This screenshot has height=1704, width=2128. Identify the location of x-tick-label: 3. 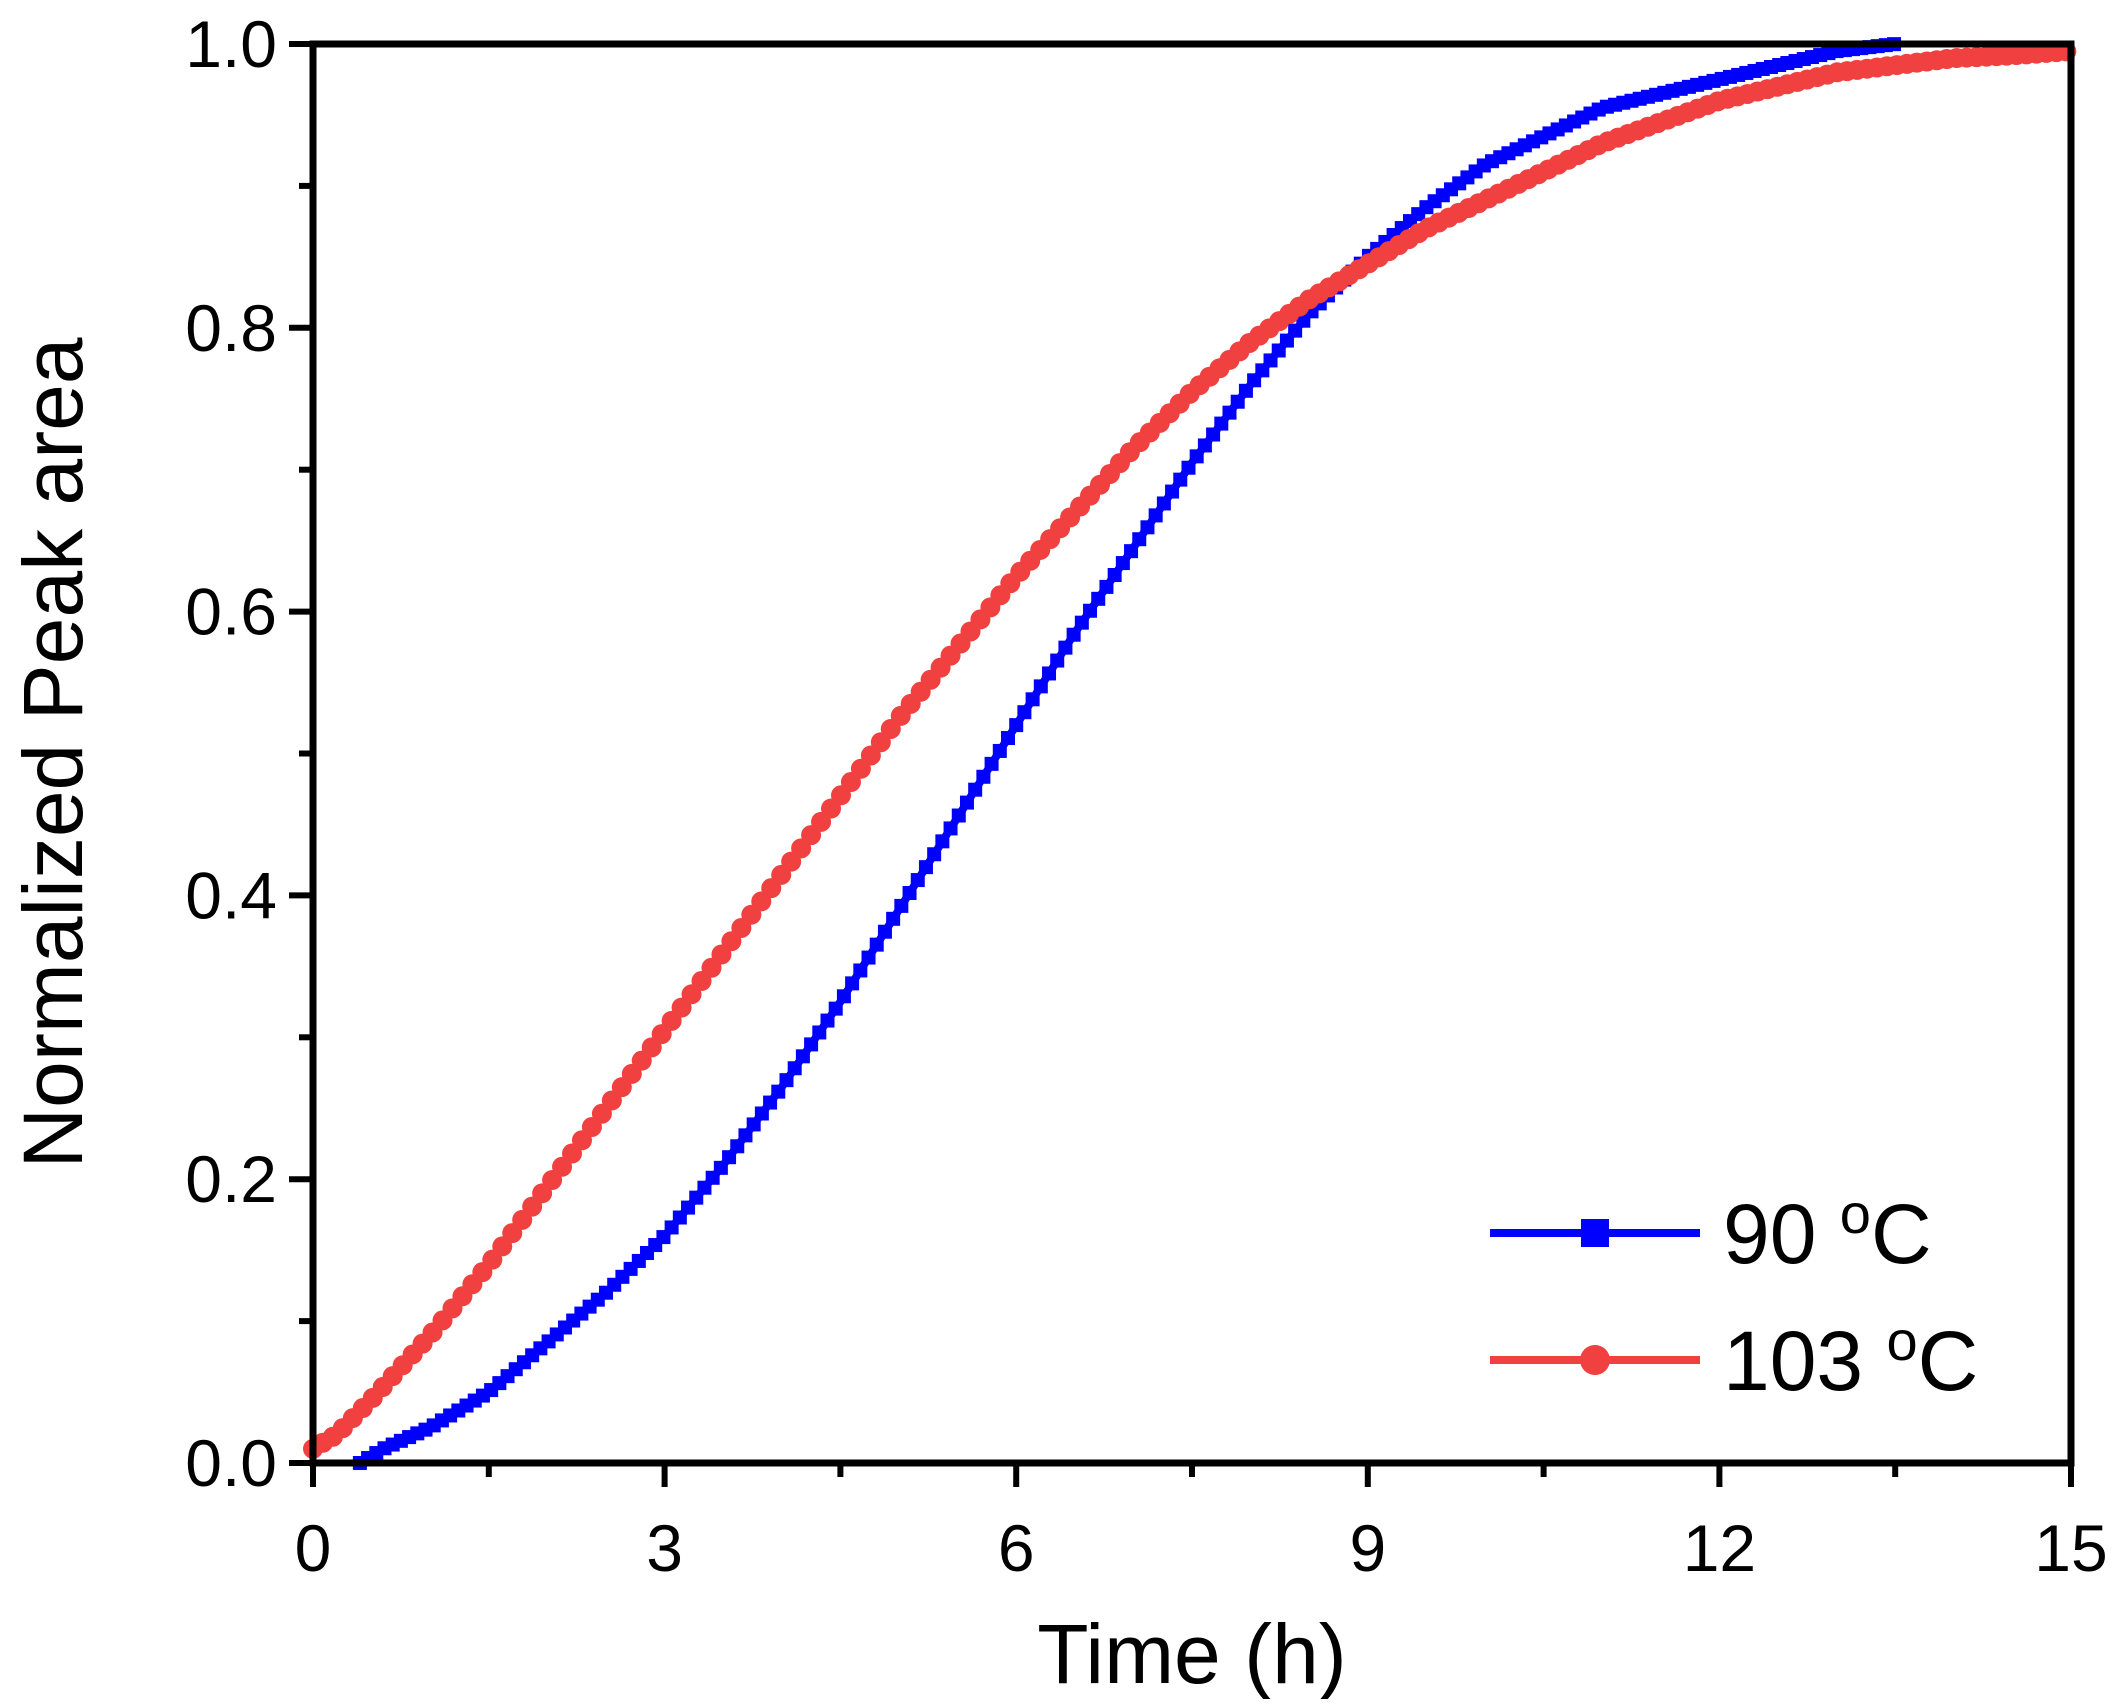
(664, 1548).